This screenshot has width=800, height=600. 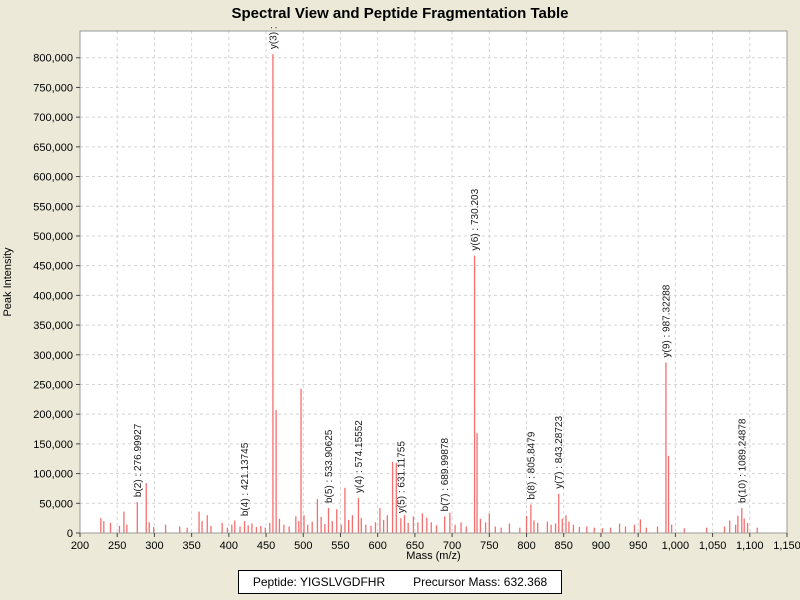 I want to click on peak-label: b(4) : 421.13745, so click(x=245, y=479).